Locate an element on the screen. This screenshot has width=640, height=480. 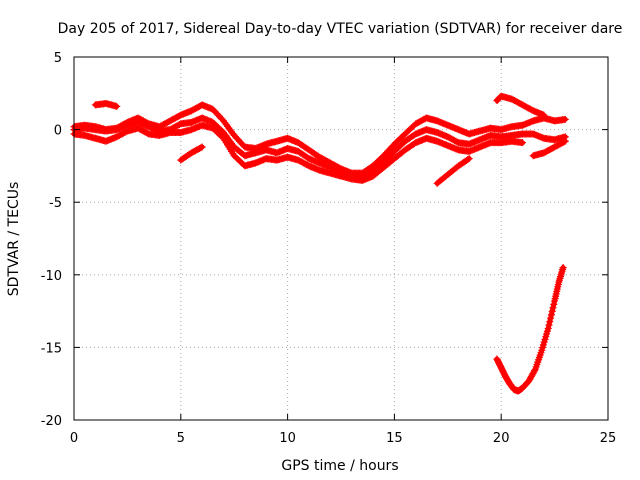
y-tick-label: -15 is located at coordinates (51, 348).